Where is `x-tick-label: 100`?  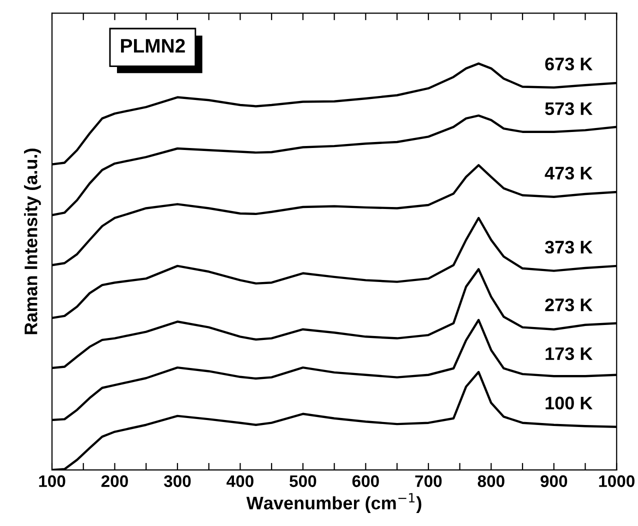 x-tick-label: 100 is located at coordinates (52, 481).